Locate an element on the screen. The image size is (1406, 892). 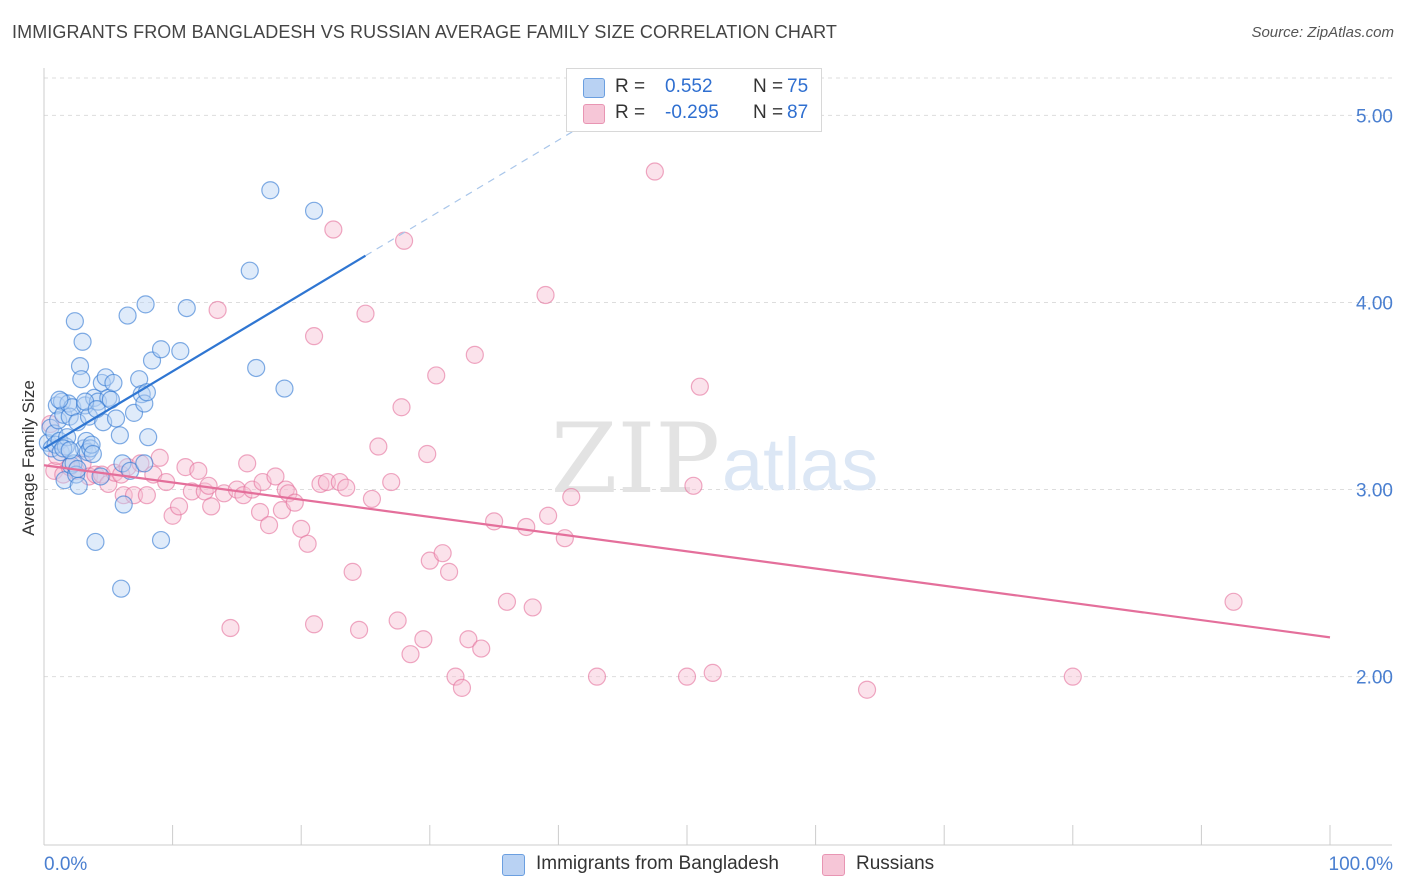
watermark-zip: ZIP is located at coordinates (635, 459).